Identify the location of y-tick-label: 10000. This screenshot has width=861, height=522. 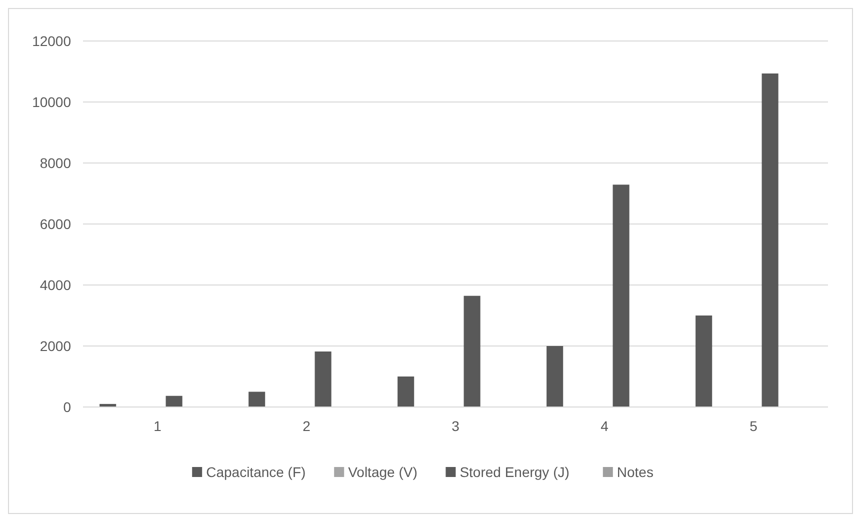
(52, 102).